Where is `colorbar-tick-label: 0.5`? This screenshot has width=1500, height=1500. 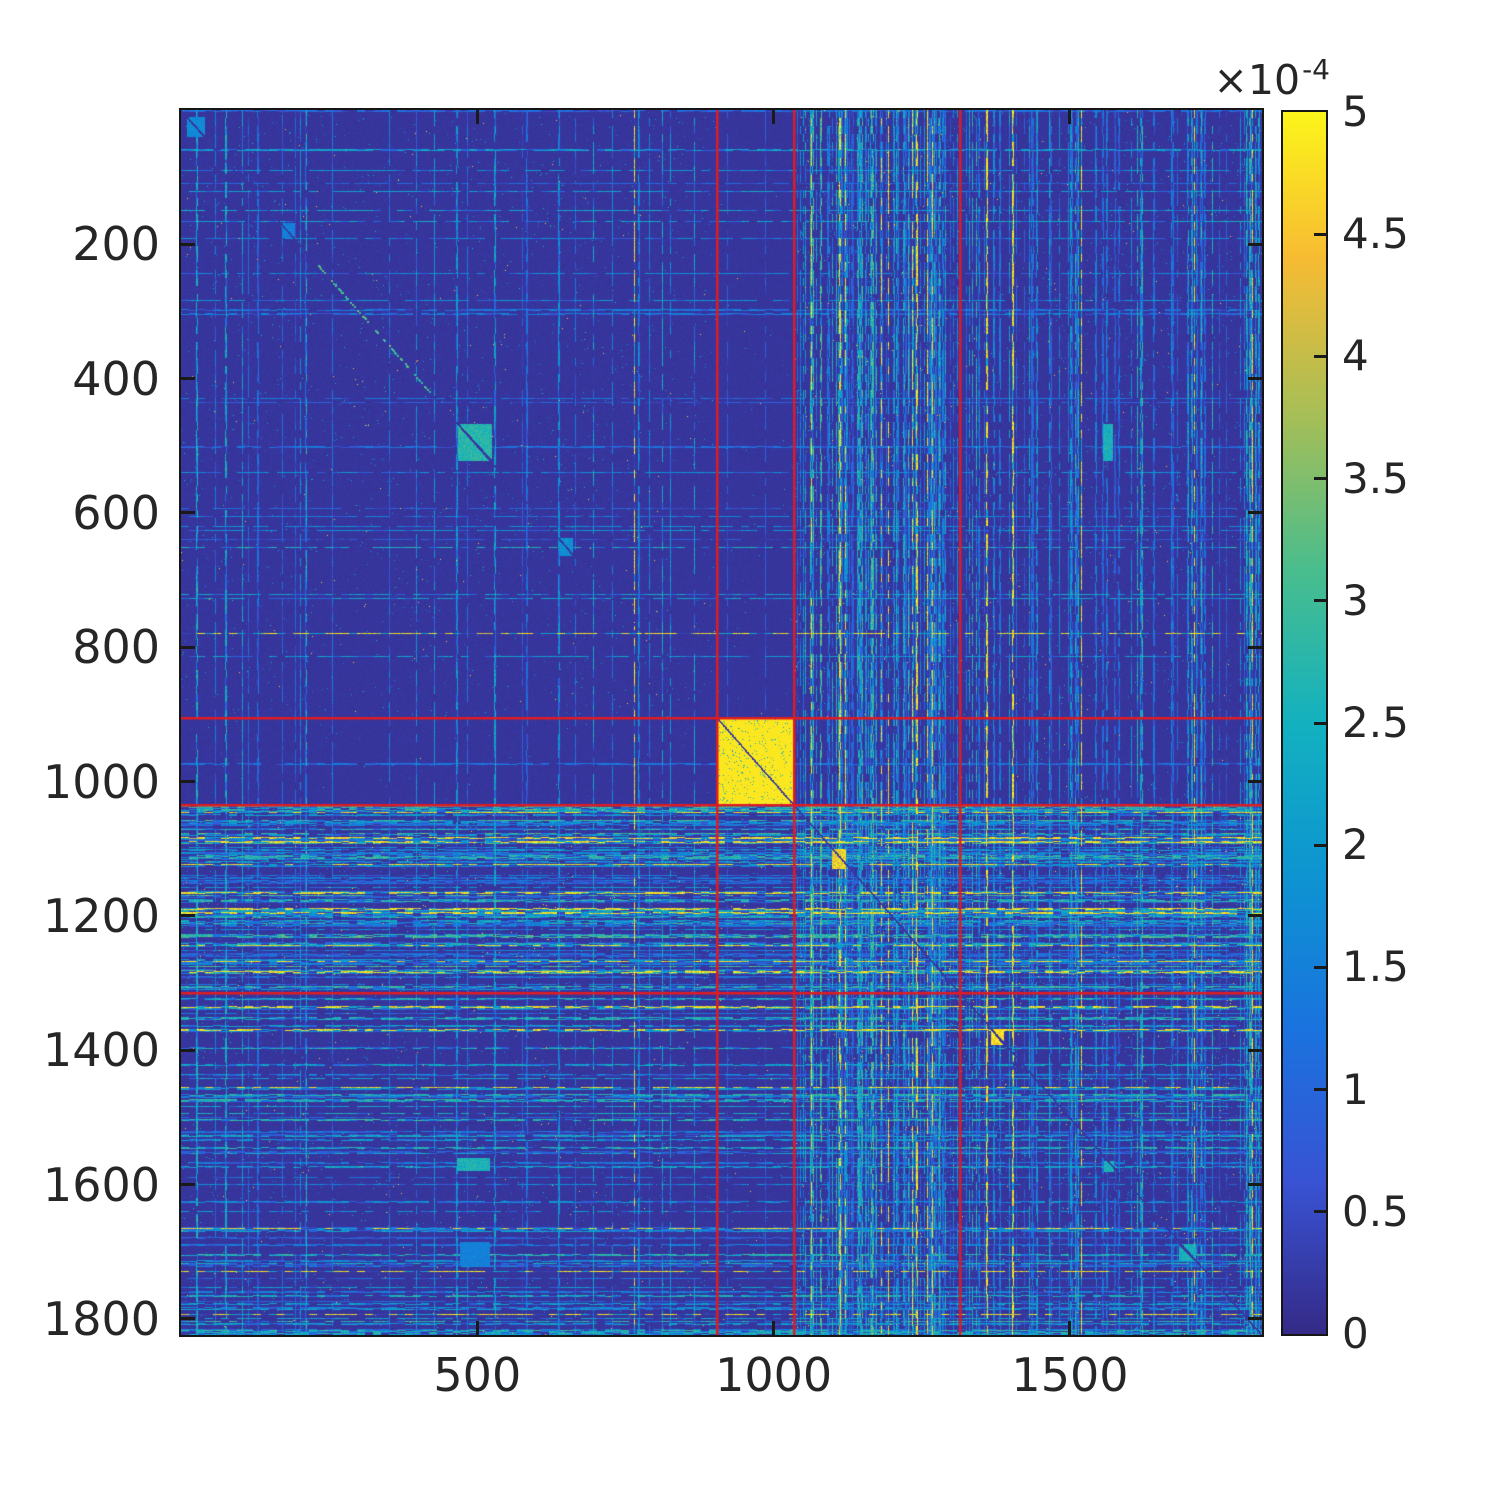
colorbar-tick-label: 0.5 is located at coordinates (1375, 1211).